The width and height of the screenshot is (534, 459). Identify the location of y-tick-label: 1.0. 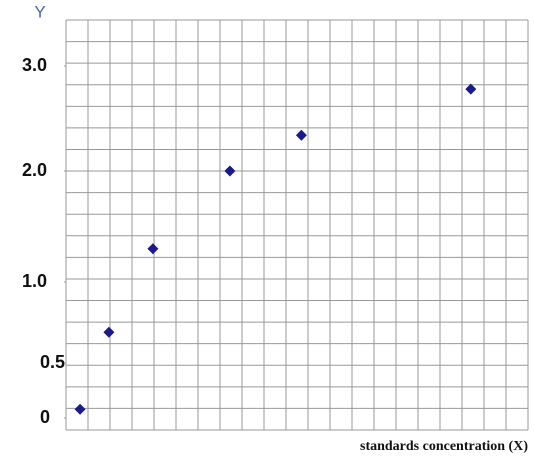
(34, 281).